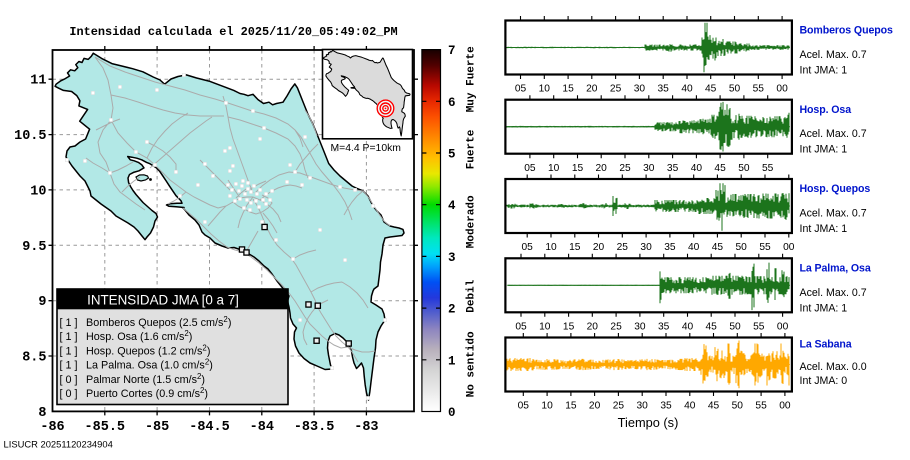 The image size is (910, 460). What do you see at coordinates (824, 381) in the screenshot?
I see `svg-text: Int JMA: 0` at bounding box center [824, 381].